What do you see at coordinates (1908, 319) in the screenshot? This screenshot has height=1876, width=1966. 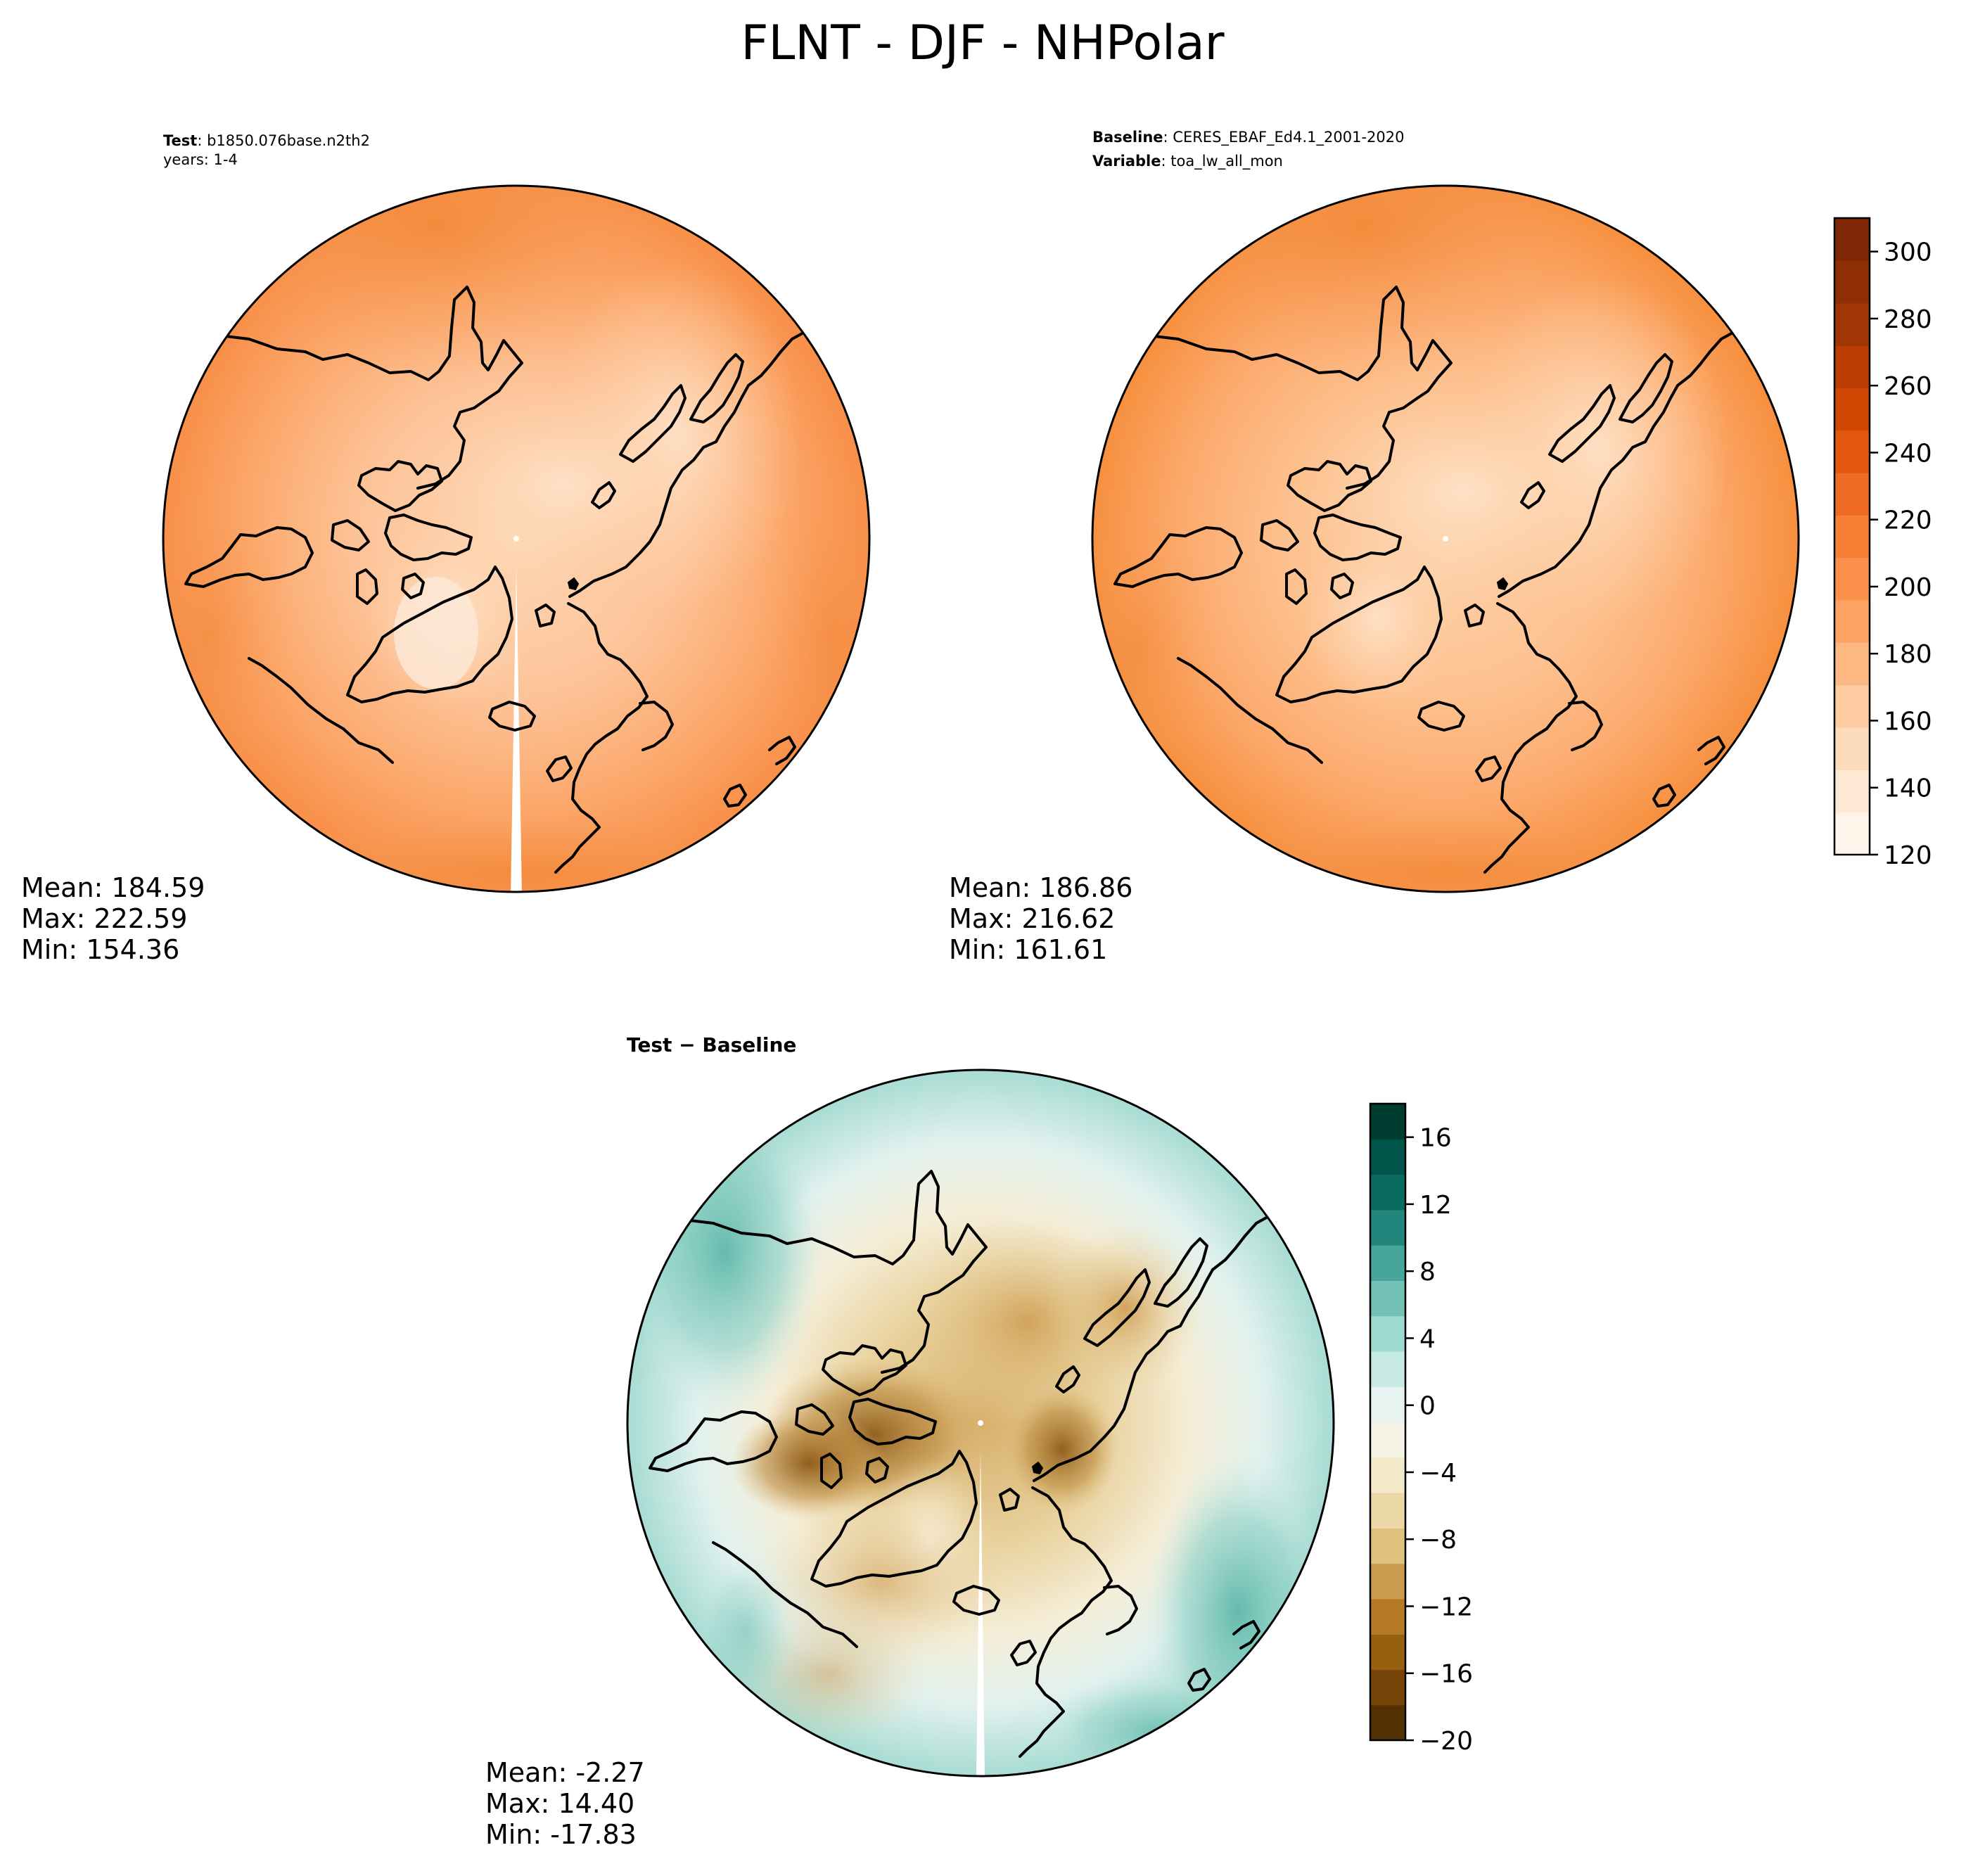 I see `main-colorbar-tick-label: 280` at bounding box center [1908, 319].